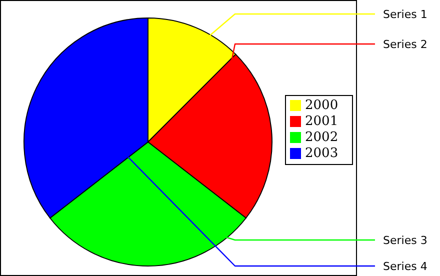 This screenshot has width=440, height=276. What do you see at coordinates (321, 137) in the screenshot?
I see `legend-label: 2002` at bounding box center [321, 137].